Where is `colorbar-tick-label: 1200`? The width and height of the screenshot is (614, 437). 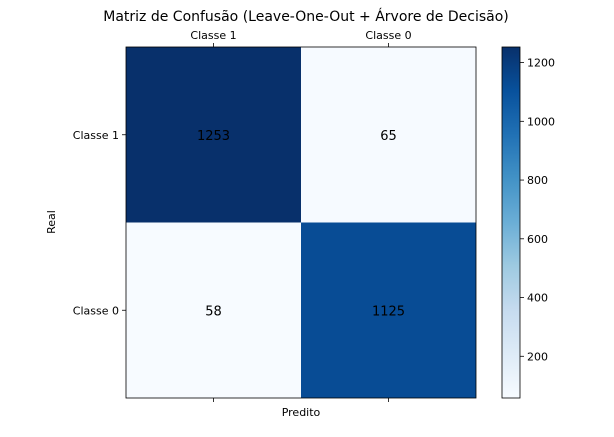 colorbar-tick-label: 1200 is located at coordinates (541, 63).